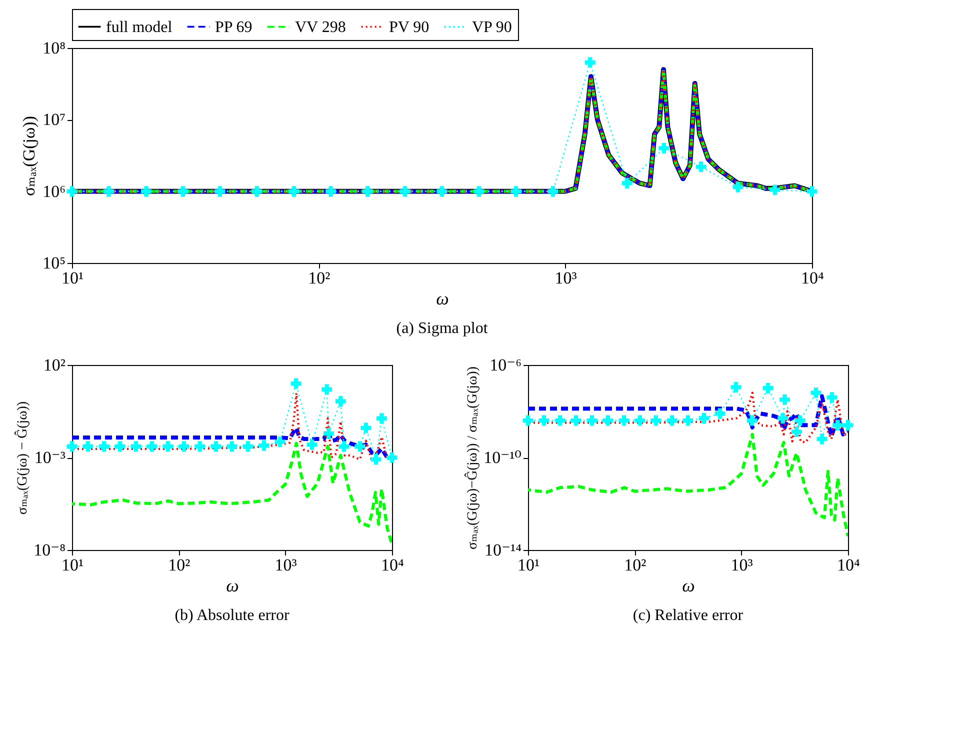 This screenshot has width=970, height=751. I want to click on text: (c) Relative error, so click(688, 615).